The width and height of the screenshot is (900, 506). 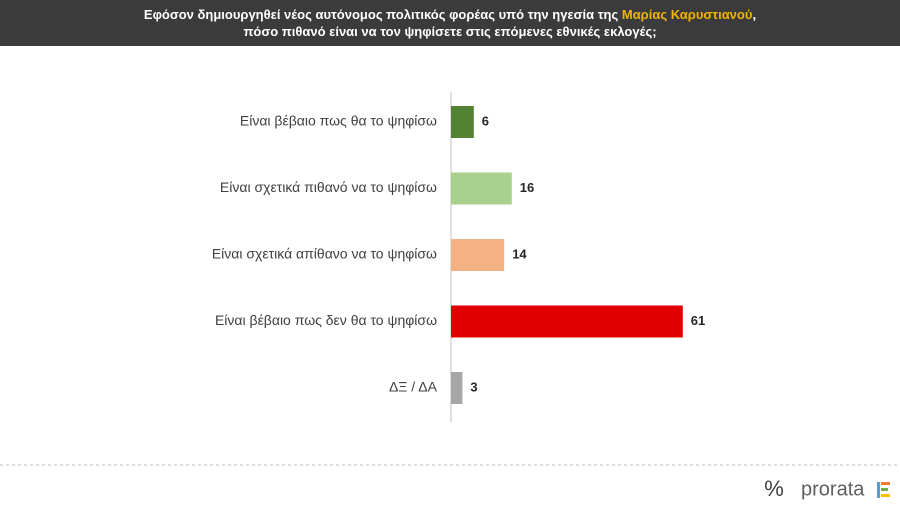 I want to click on category-label: ΔΞ / ΔΑ, so click(x=413, y=387).